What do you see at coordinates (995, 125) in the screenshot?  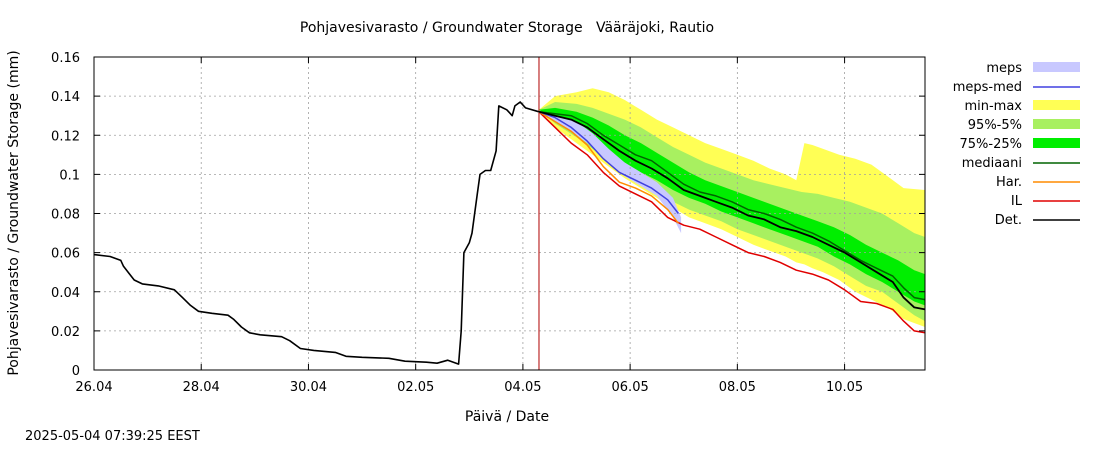 I see `legend-label-p95_5: 95%-5%` at bounding box center [995, 125].